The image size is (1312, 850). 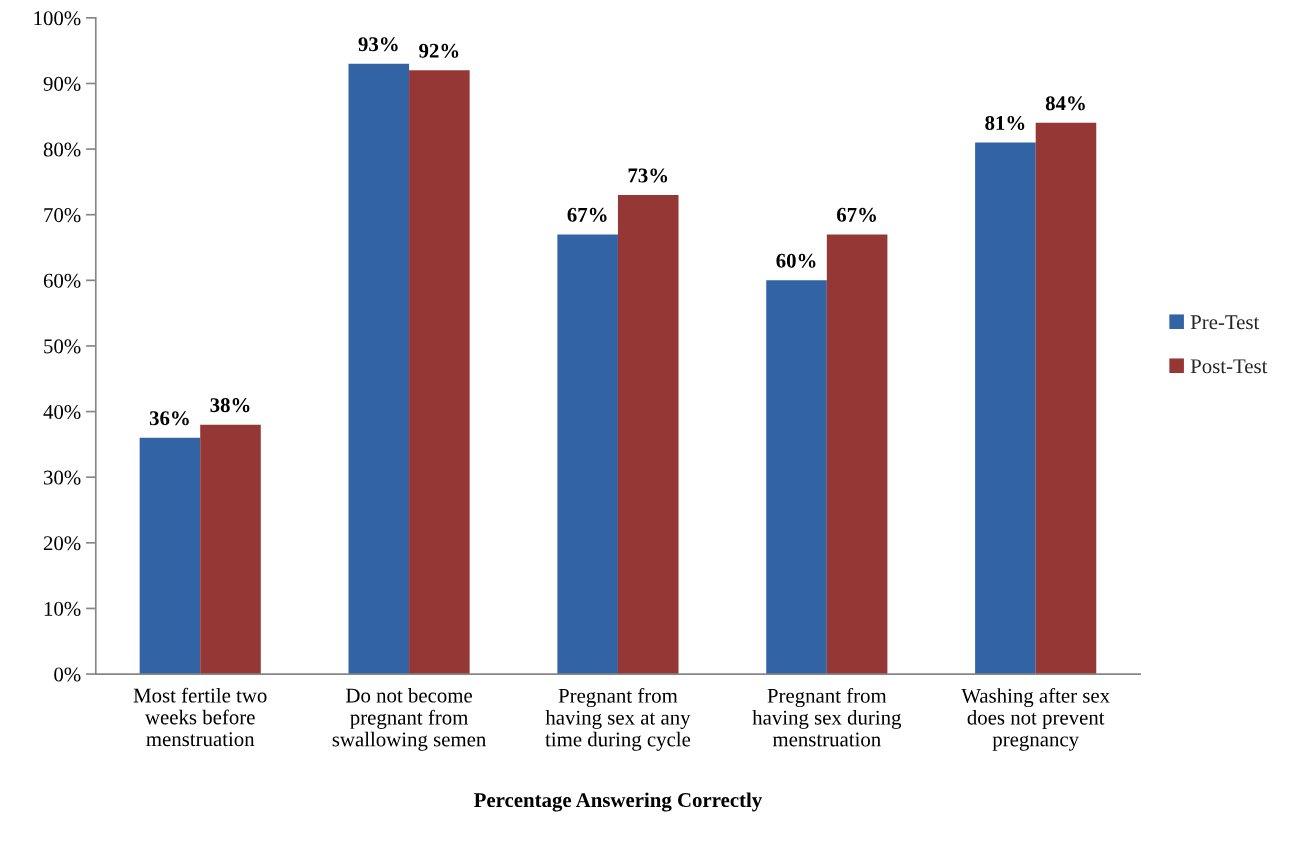 What do you see at coordinates (62, 346) in the screenshot?
I see `y-tick-label: 50%` at bounding box center [62, 346].